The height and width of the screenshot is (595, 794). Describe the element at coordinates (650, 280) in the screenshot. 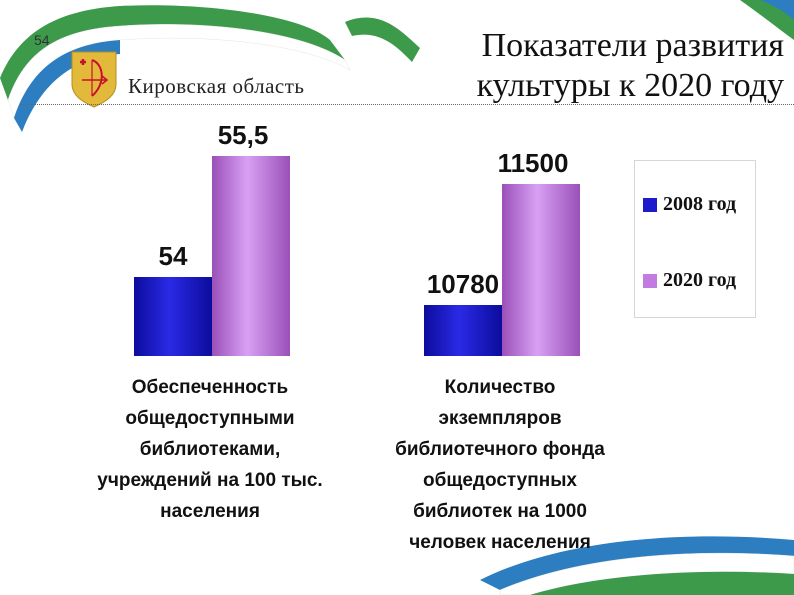

I see `legend-swatch-2020` at that location.